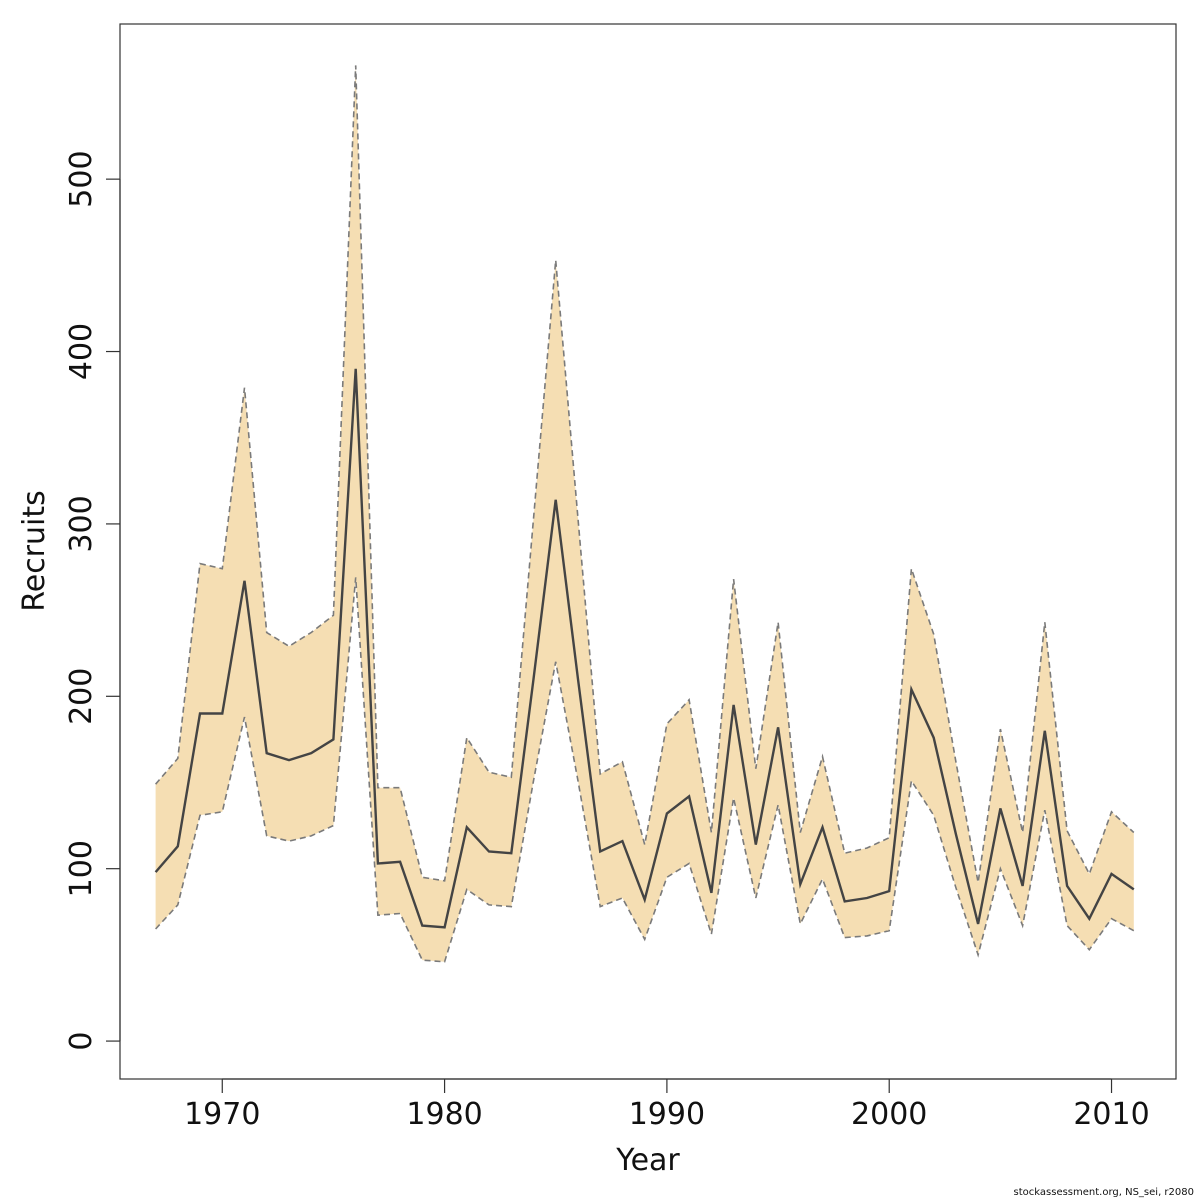 The image size is (1200, 1200). I want to click on footer-credit: stockassessment.org, NS_sei, r2080, so click(1103, 1192).